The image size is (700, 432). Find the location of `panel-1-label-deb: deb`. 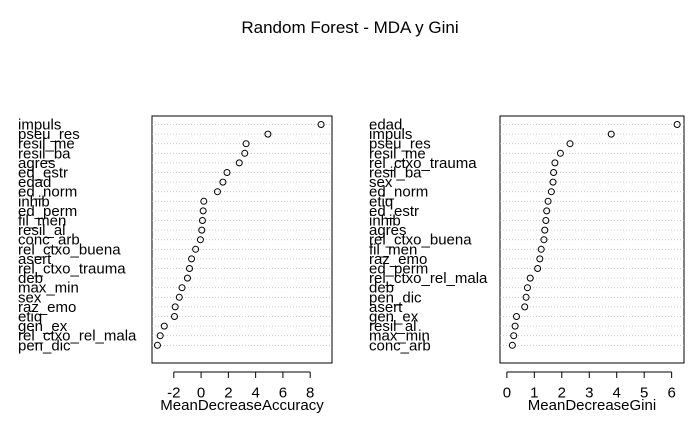

panel-1-label-deb: deb is located at coordinates (30, 278).